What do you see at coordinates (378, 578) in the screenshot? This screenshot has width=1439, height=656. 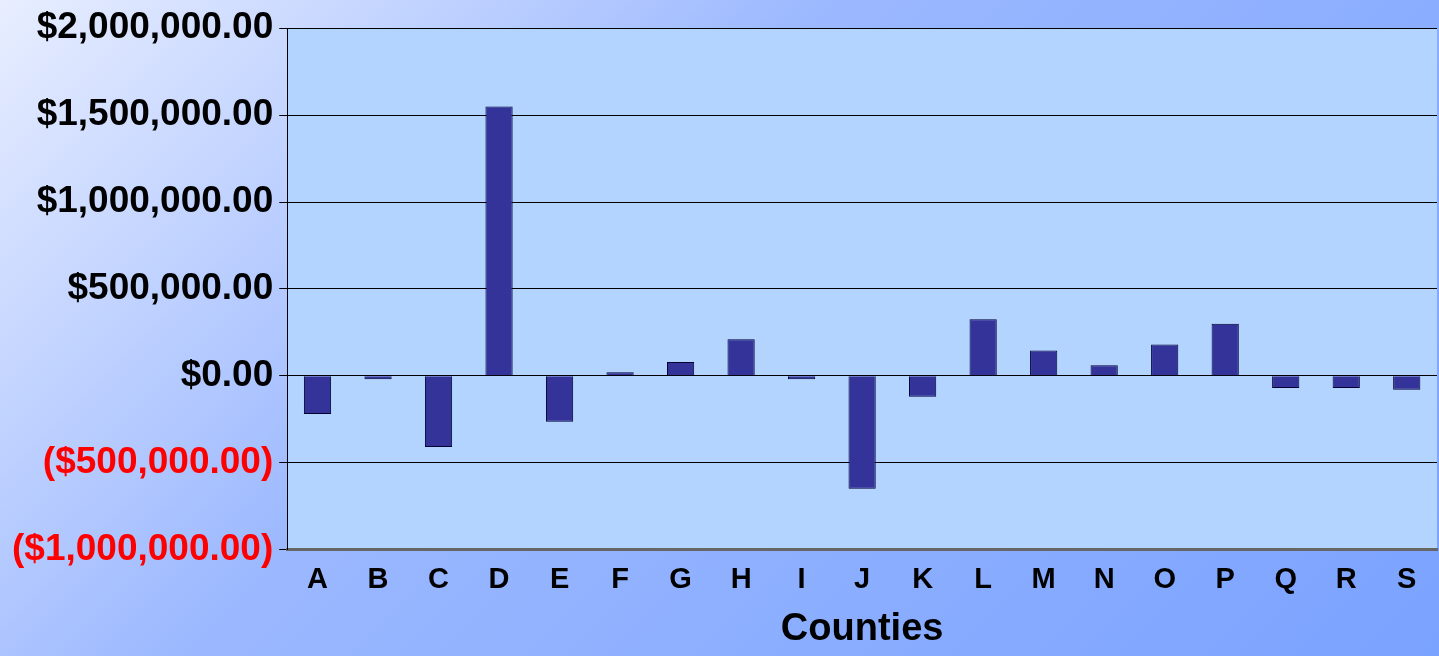 I see `x-tick-label: B` at bounding box center [378, 578].